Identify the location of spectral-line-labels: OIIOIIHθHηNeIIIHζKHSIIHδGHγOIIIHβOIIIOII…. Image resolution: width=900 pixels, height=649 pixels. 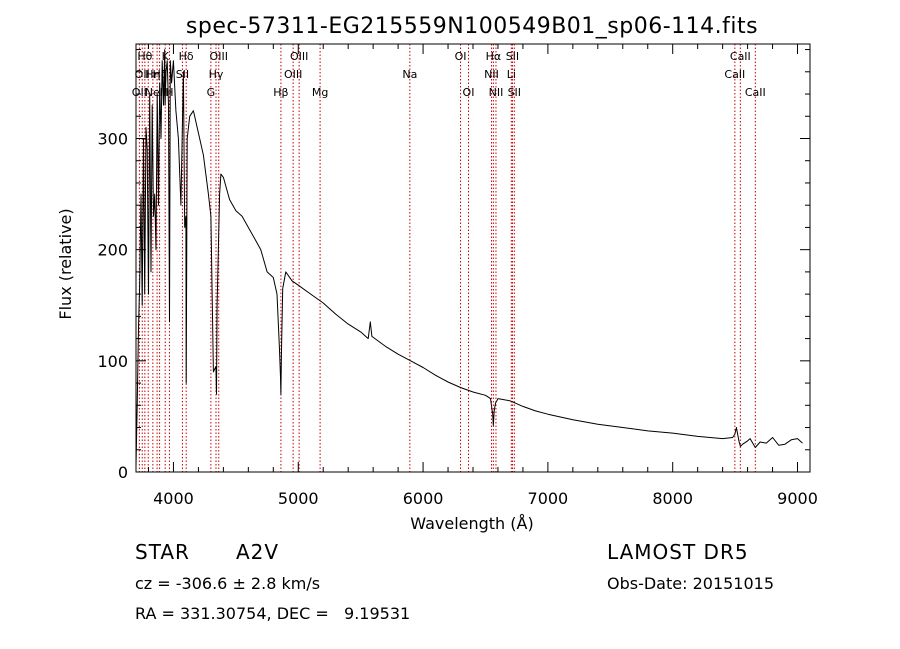
(449, 74).